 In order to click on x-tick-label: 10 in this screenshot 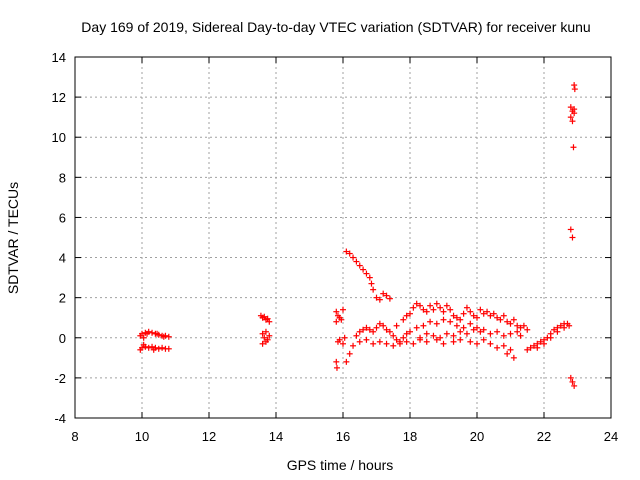, I will do `click(142, 436)`.